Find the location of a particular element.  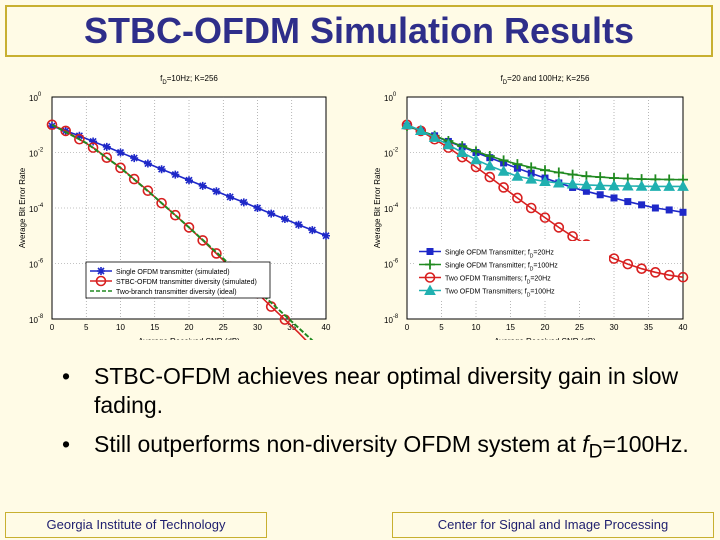

slide-title: STBC-OFDM Simulation Results is located at coordinates (359, 30).